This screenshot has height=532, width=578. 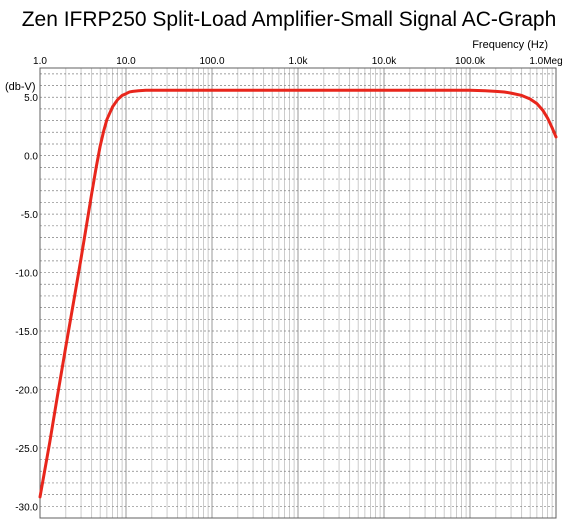 What do you see at coordinates (26, 274) in the screenshot?
I see `y-tick-label: -10.0` at bounding box center [26, 274].